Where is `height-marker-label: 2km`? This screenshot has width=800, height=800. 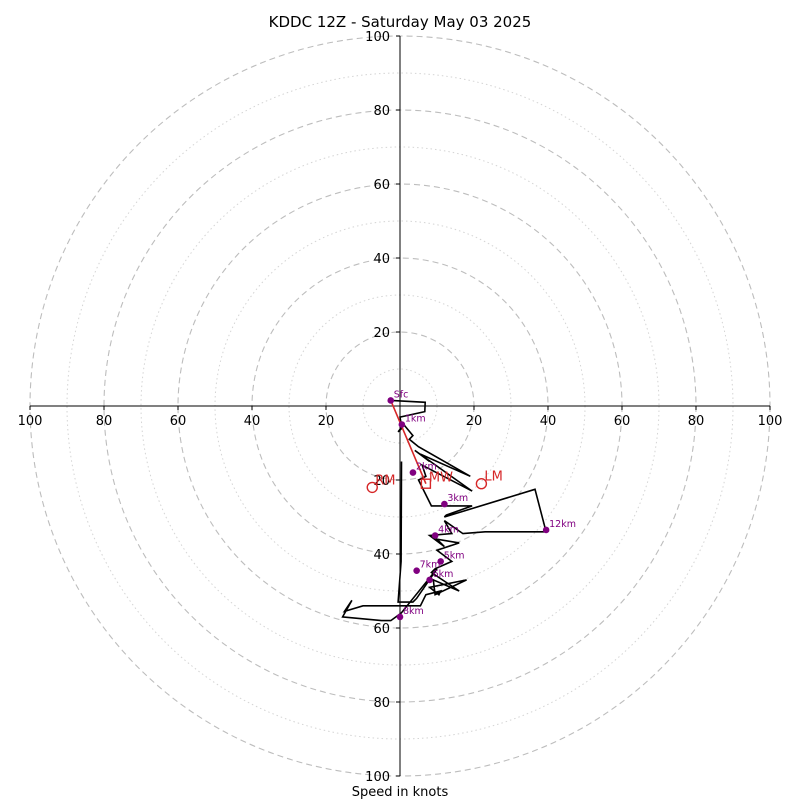
height-marker-label: 2km is located at coordinates (426, 467).